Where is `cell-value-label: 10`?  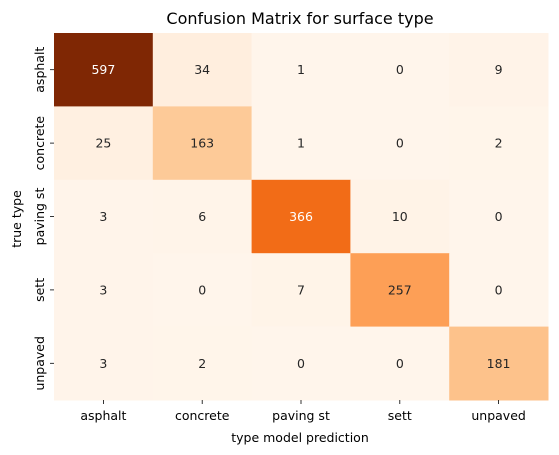 cell-value-label: 10 is located at coordinates (400, 216).